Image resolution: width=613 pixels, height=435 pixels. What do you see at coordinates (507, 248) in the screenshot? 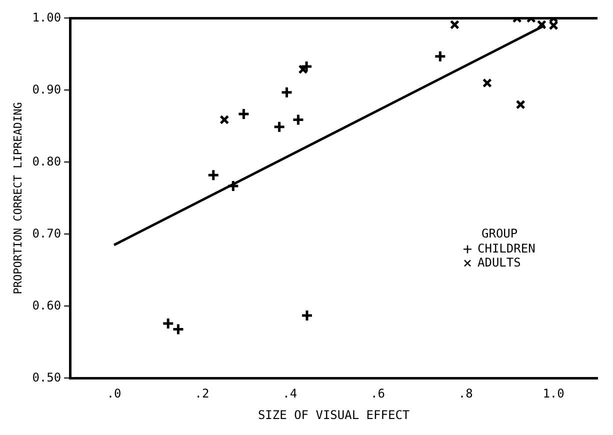
I see `legend-label: CHILDREN` at bounding box center [507, 248].